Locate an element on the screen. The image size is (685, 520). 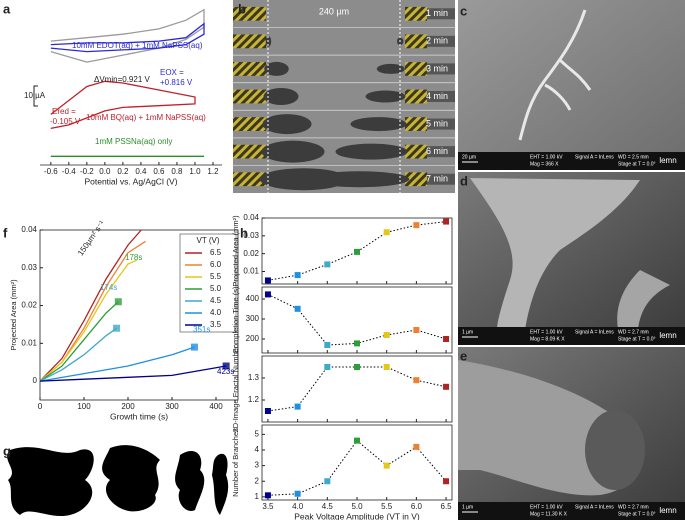
y-tick-label: 4 is located at coordinates (257, 449).